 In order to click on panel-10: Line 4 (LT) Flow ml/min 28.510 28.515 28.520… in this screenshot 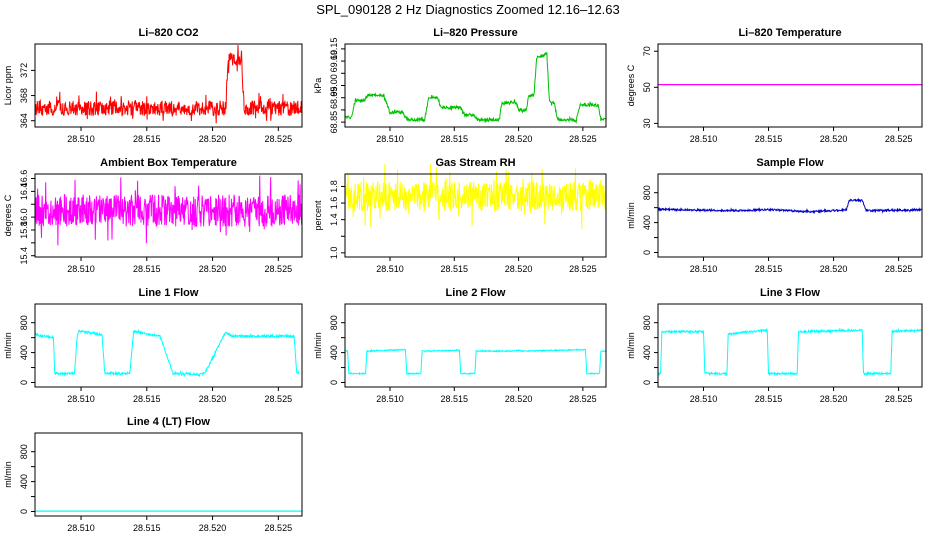, I will do `click(153, 474)`.